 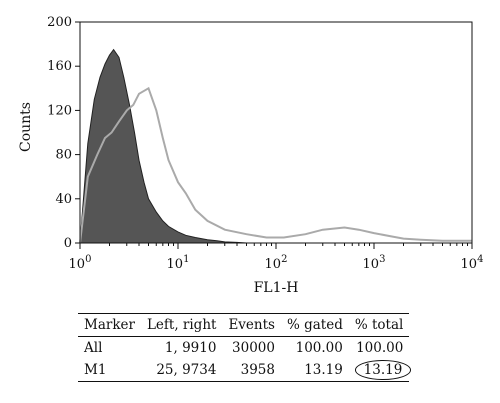 What do you see at coordinates (314, 370) in the screenshot?
I see `cell-pct-gated: 13.19` at bounding box center [314, 370].